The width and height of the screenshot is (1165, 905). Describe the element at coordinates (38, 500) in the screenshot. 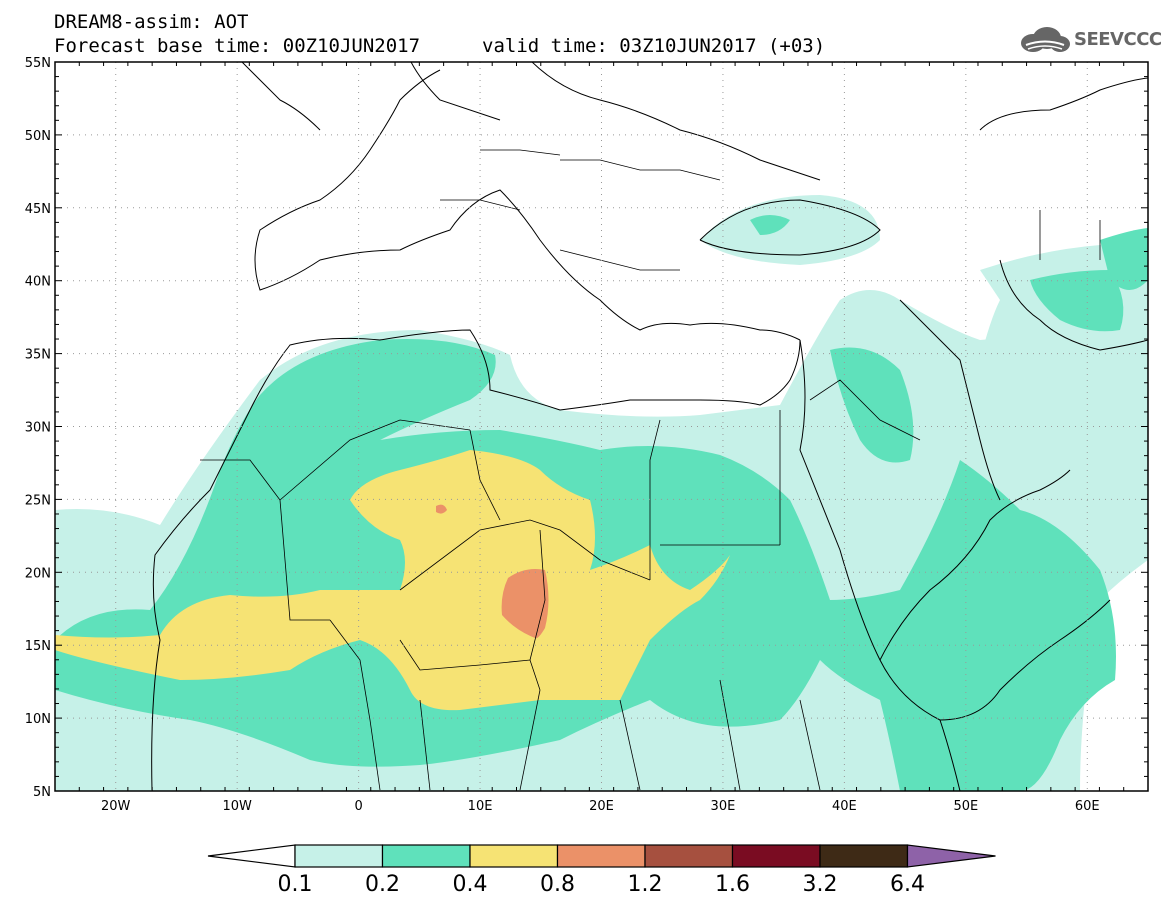

I see `lat-label: 25N` at that location.